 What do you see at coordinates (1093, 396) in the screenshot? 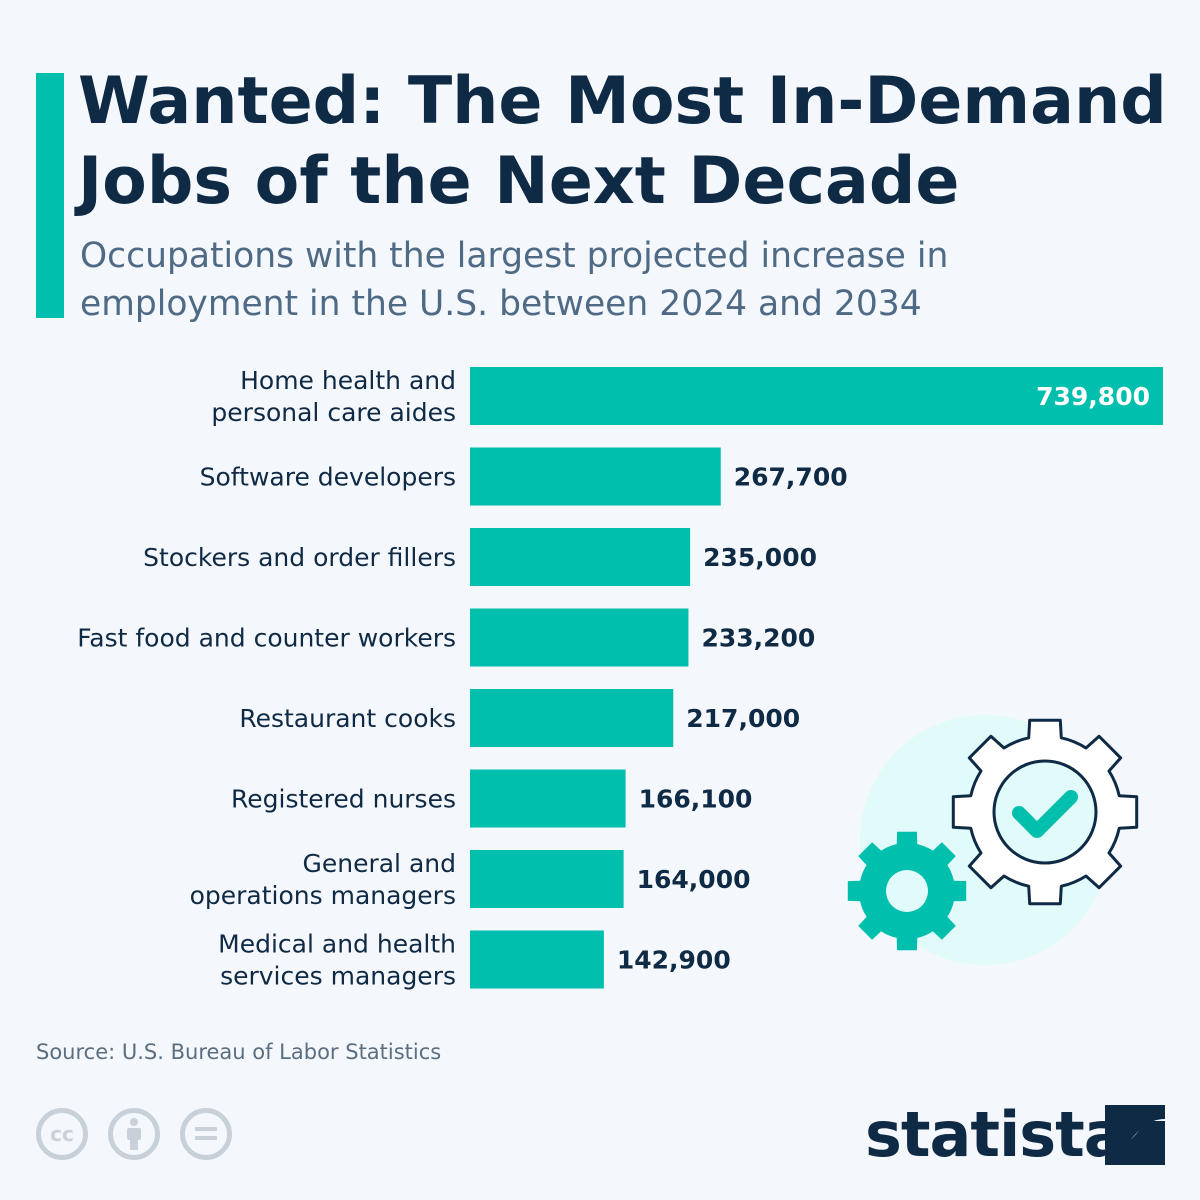
I see `value-label: 739,800` at bounding box center [1093, 396].